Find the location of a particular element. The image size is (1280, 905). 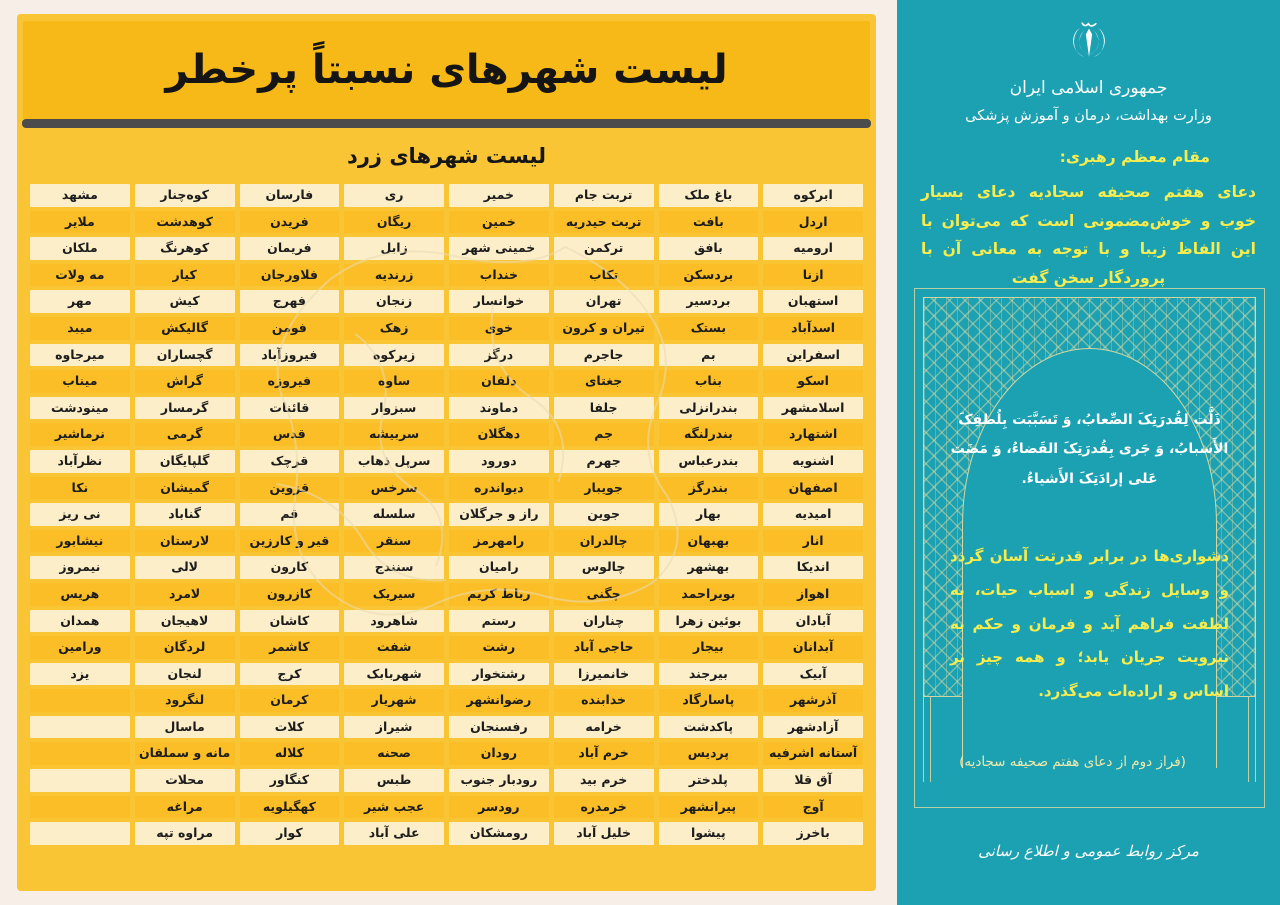

city-cell: ری is located at coordinates (394, 195).